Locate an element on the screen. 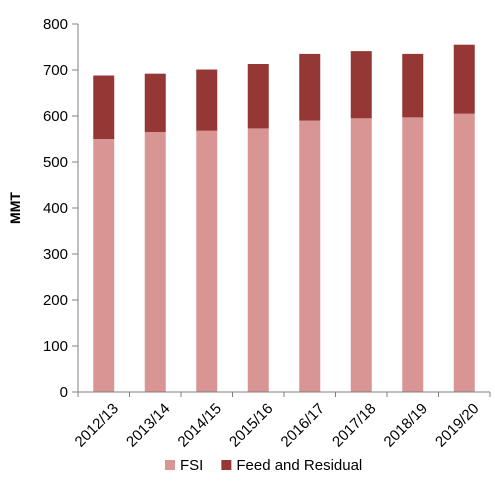 The height and width of the screenshot is (488, 495). x-tick-label: 2014/15 is located at coordinates (200, 425).